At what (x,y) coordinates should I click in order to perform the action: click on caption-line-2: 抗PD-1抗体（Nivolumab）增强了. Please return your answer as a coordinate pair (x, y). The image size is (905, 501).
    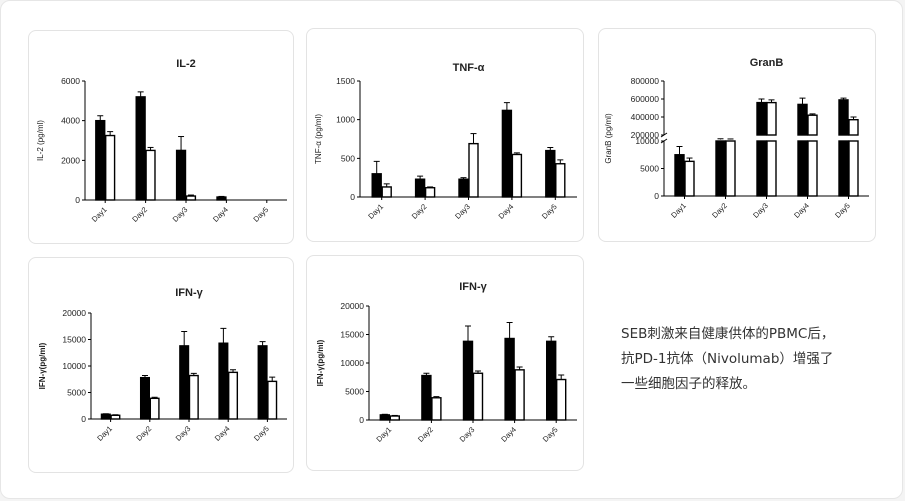
    Looking at the image, I should click on (727, 359).